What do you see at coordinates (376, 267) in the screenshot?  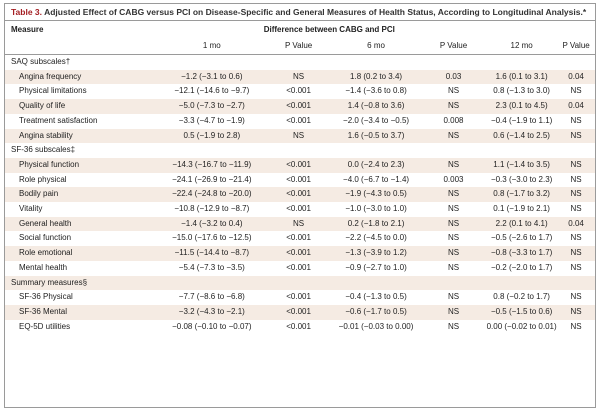 I see `table-cell: −0.9 (−2.7 to 1.0)` at bounding box center [376, 267].